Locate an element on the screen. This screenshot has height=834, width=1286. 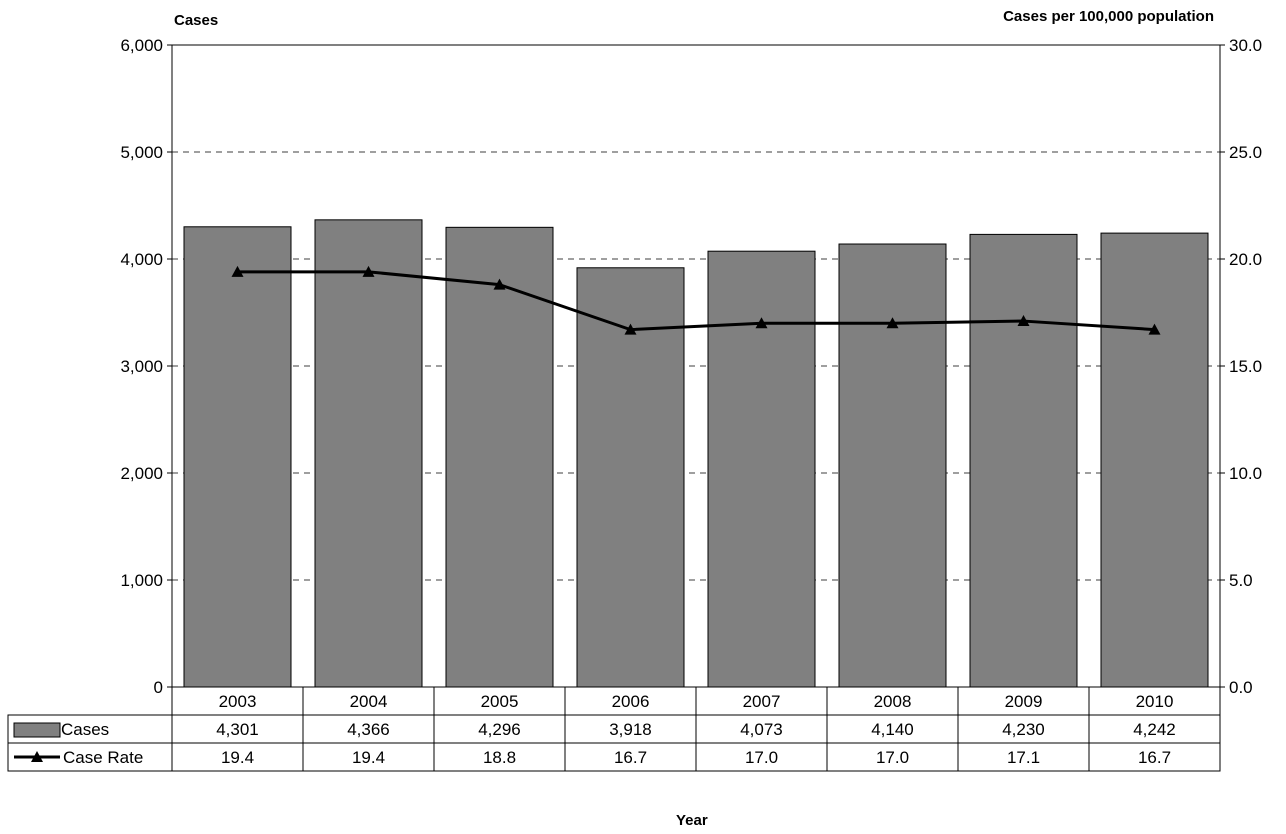
x-tick-label: 2006 is located at coordinates (631, 701).